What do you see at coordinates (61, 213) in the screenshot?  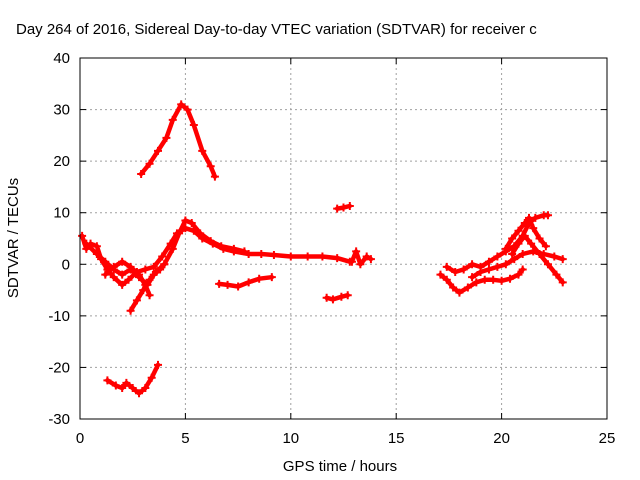 I see `y-tick-label: 10` at bounding box center [61, 213].